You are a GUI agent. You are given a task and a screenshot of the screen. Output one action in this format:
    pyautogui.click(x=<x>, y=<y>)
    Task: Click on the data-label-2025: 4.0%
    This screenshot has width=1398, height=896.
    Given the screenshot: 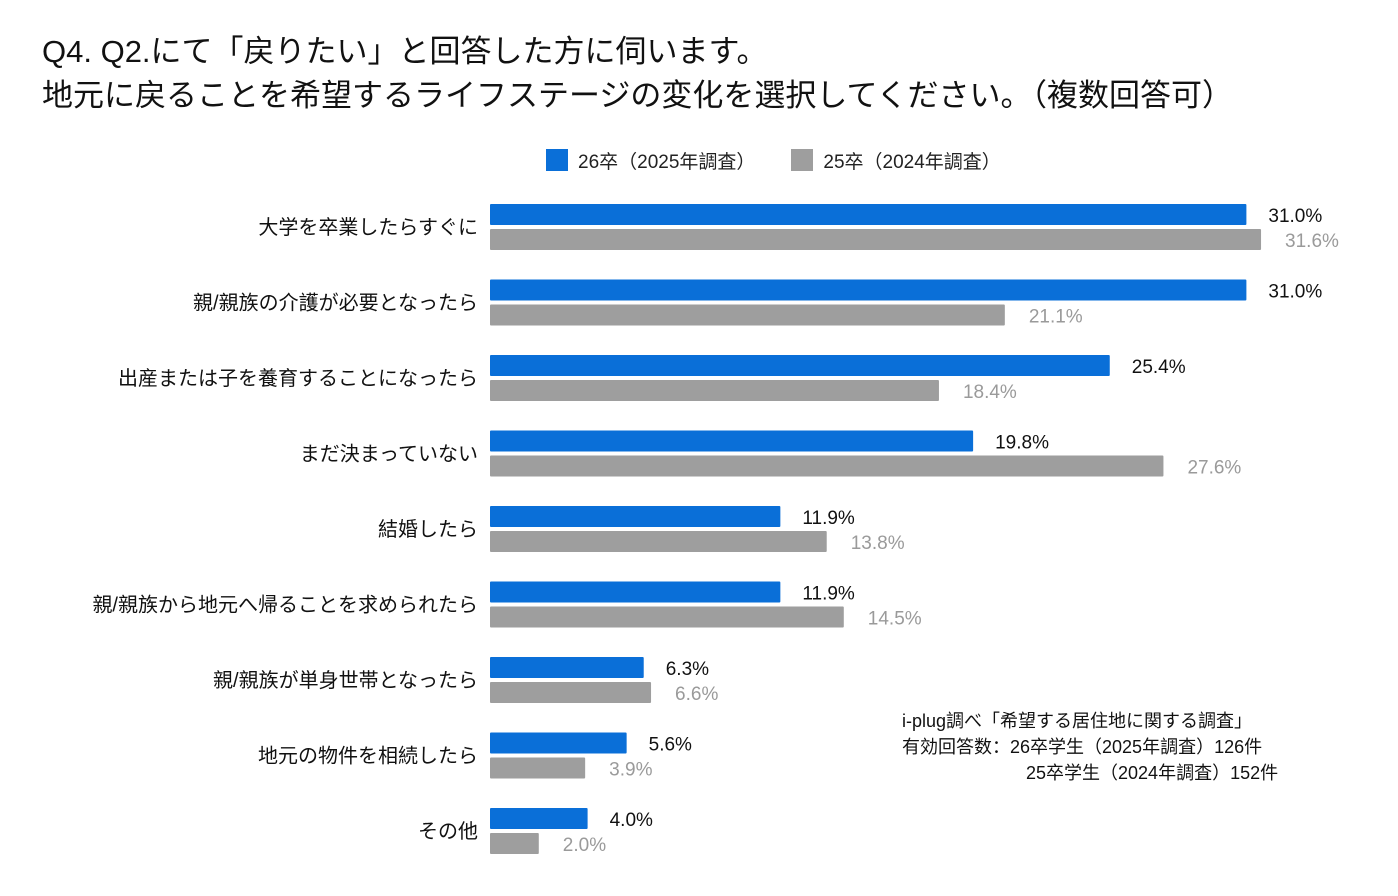 What is the action you would take?
    pyautogui.click(x=631, y=820)
    